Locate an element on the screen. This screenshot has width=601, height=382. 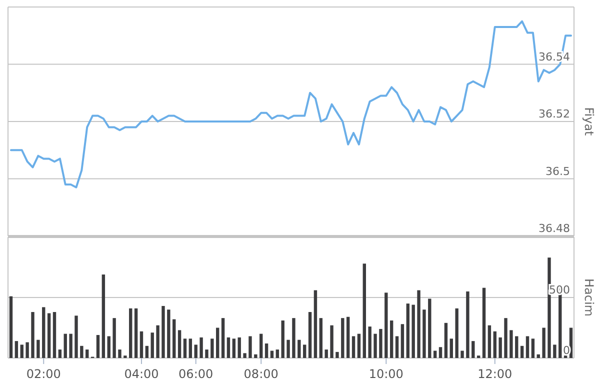
y-tick-label: 36.5 is located at coordinates (558, 171).